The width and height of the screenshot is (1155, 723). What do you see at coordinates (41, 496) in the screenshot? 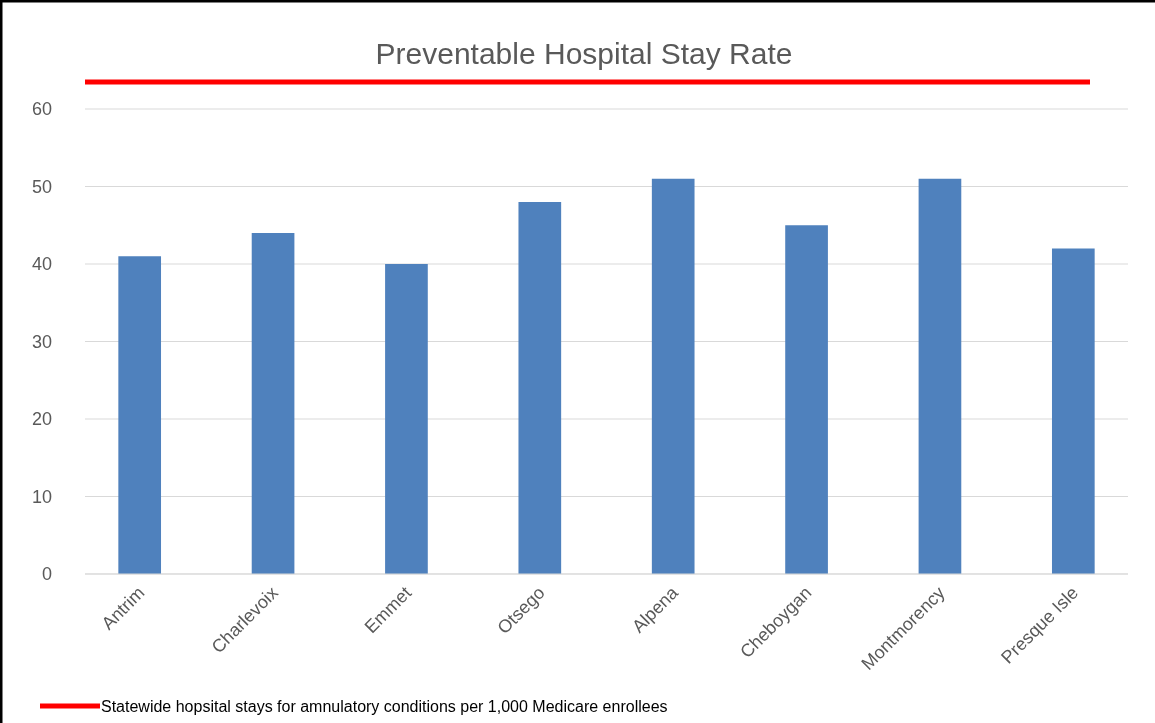
I see `y-tick-label: 10` at bounding box center [41, 496].